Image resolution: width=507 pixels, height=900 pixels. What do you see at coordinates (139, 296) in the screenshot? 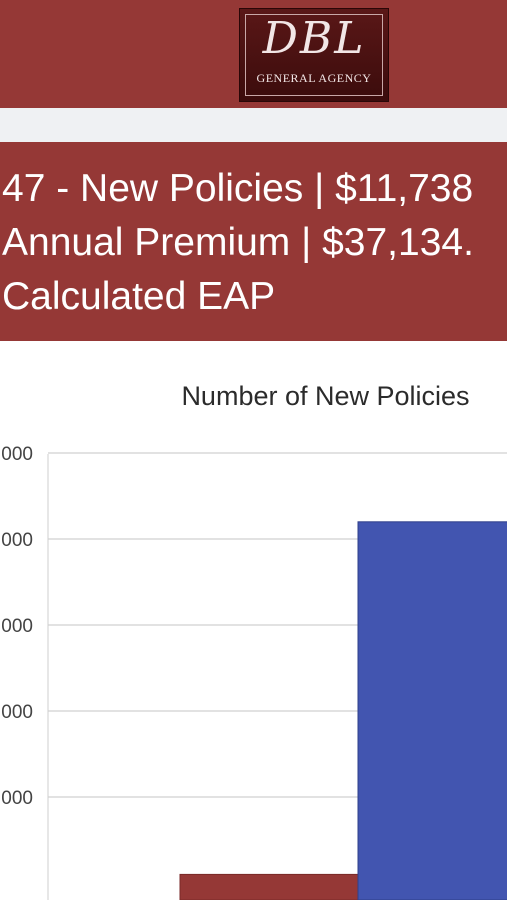
I see `summary-line-eap: Calculated EAP` at bounding box center [139, 296].